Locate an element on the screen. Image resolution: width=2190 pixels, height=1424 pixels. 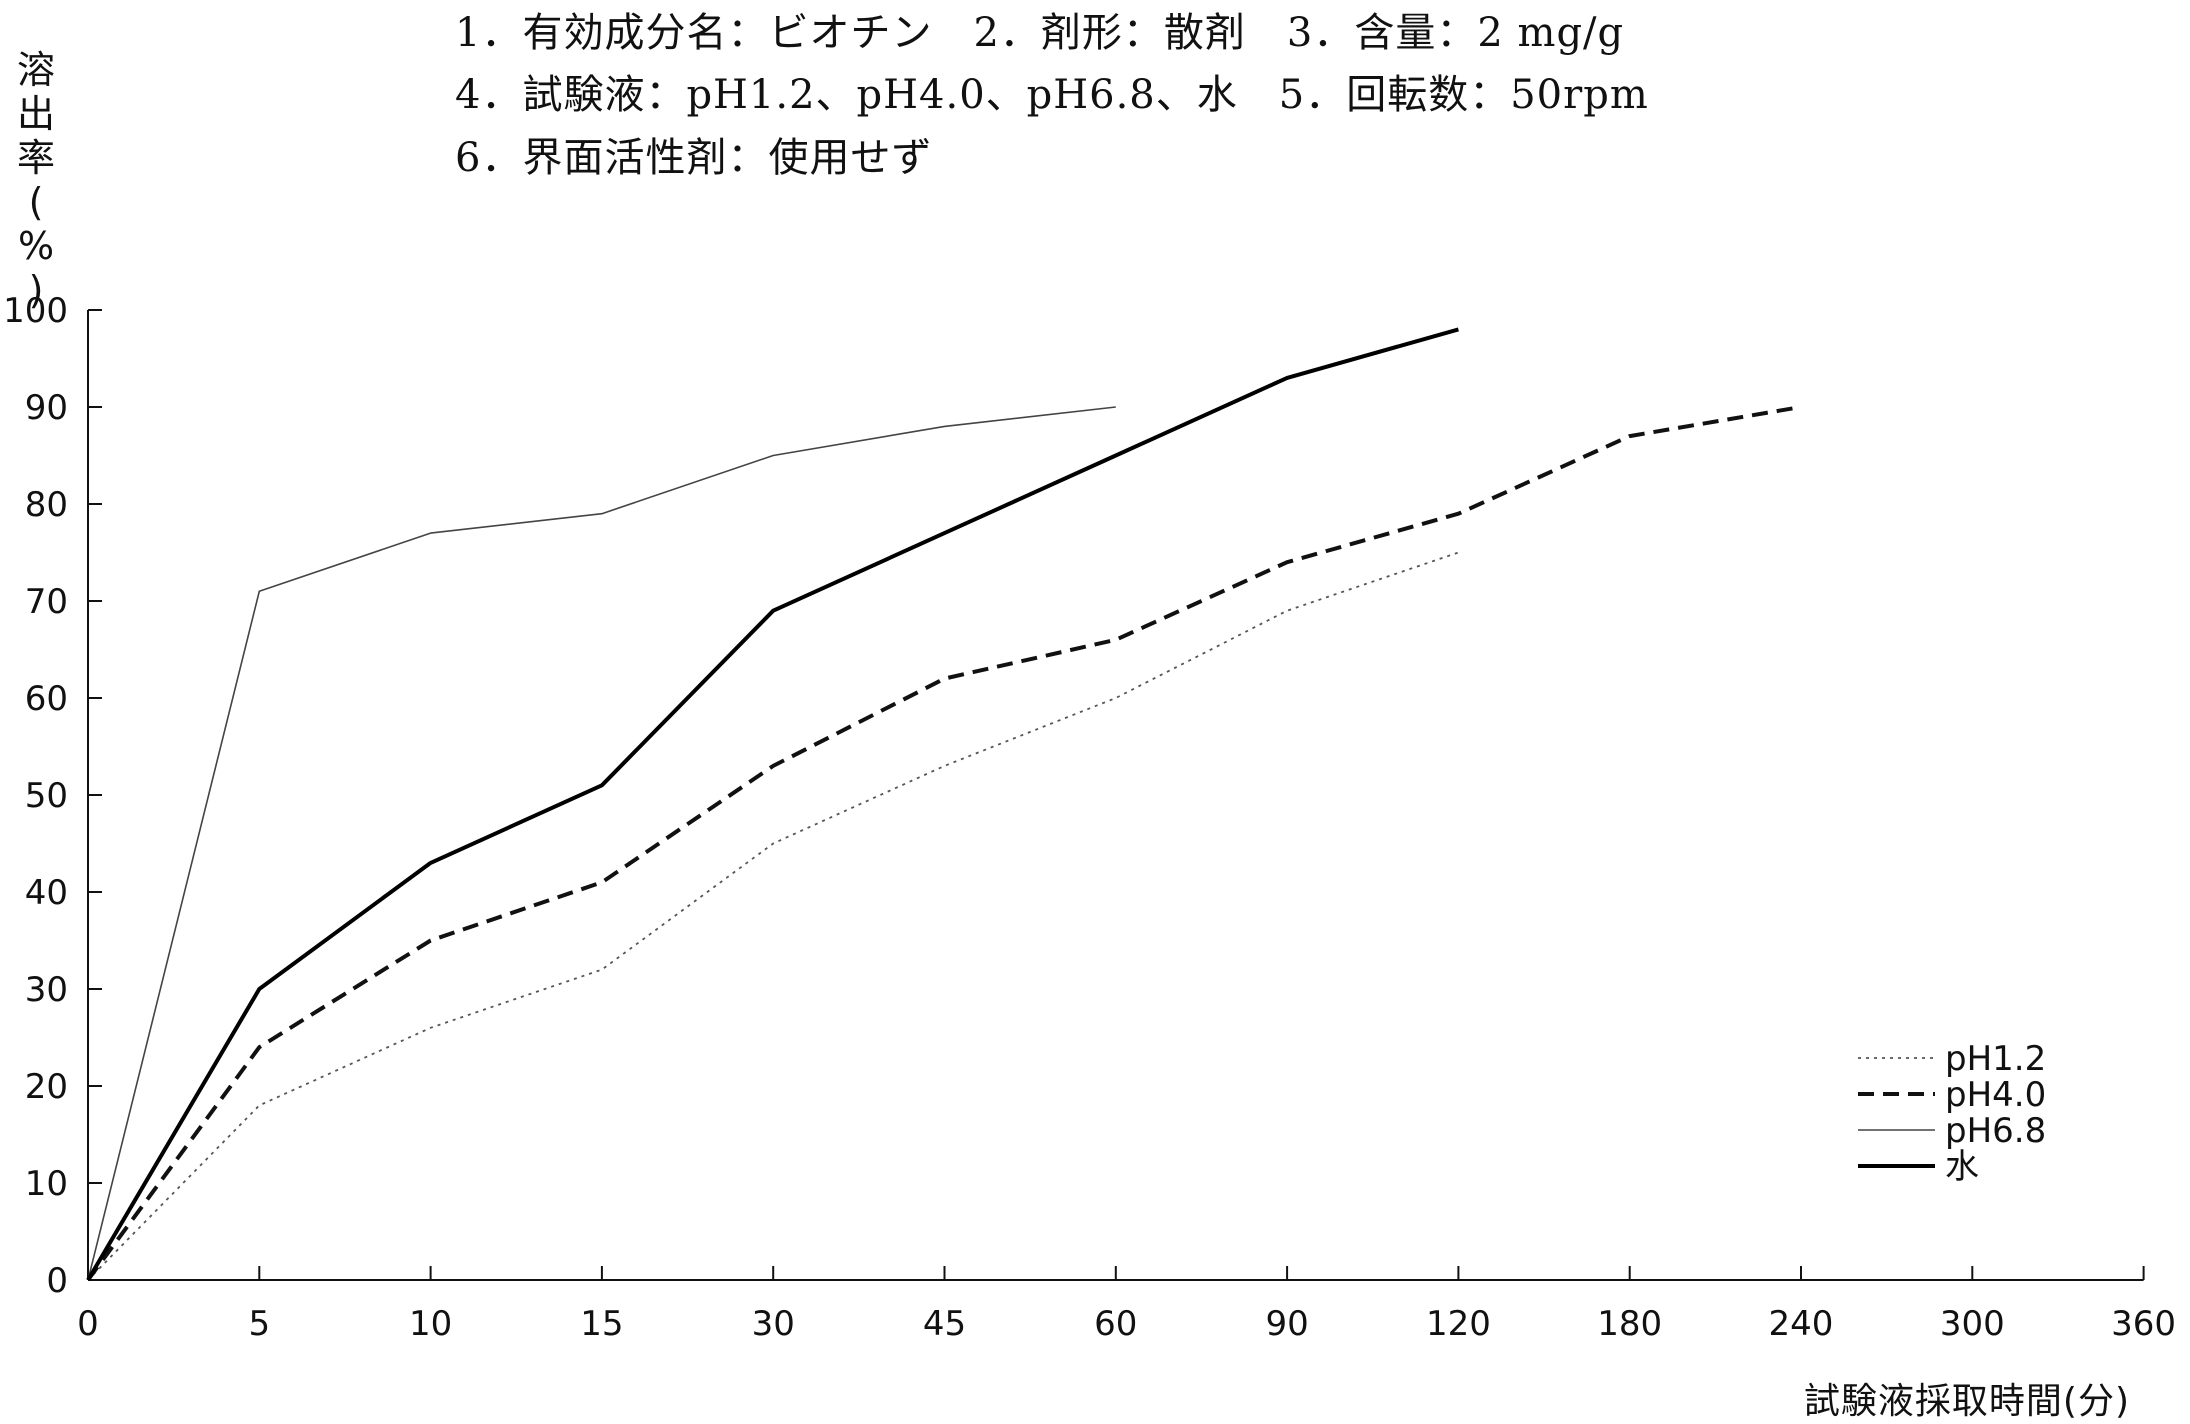
x-axis-label: 試験液採取時間(分) is located at coordinates (1966, 1401).